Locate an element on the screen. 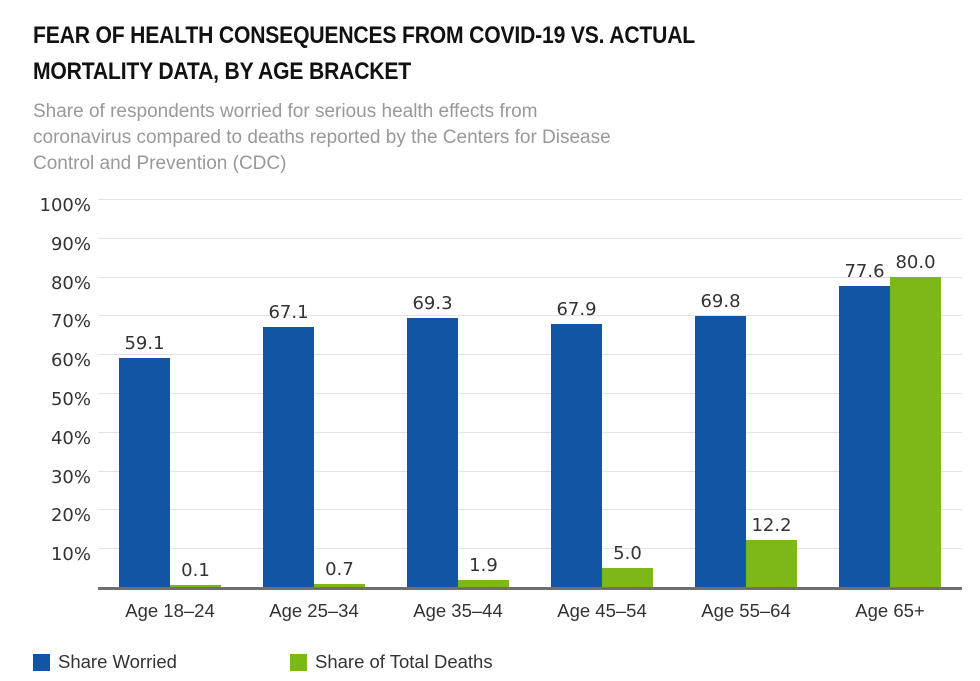  bar-share-of-total-deaths: 0.1 is located at coordinates (195, 574).